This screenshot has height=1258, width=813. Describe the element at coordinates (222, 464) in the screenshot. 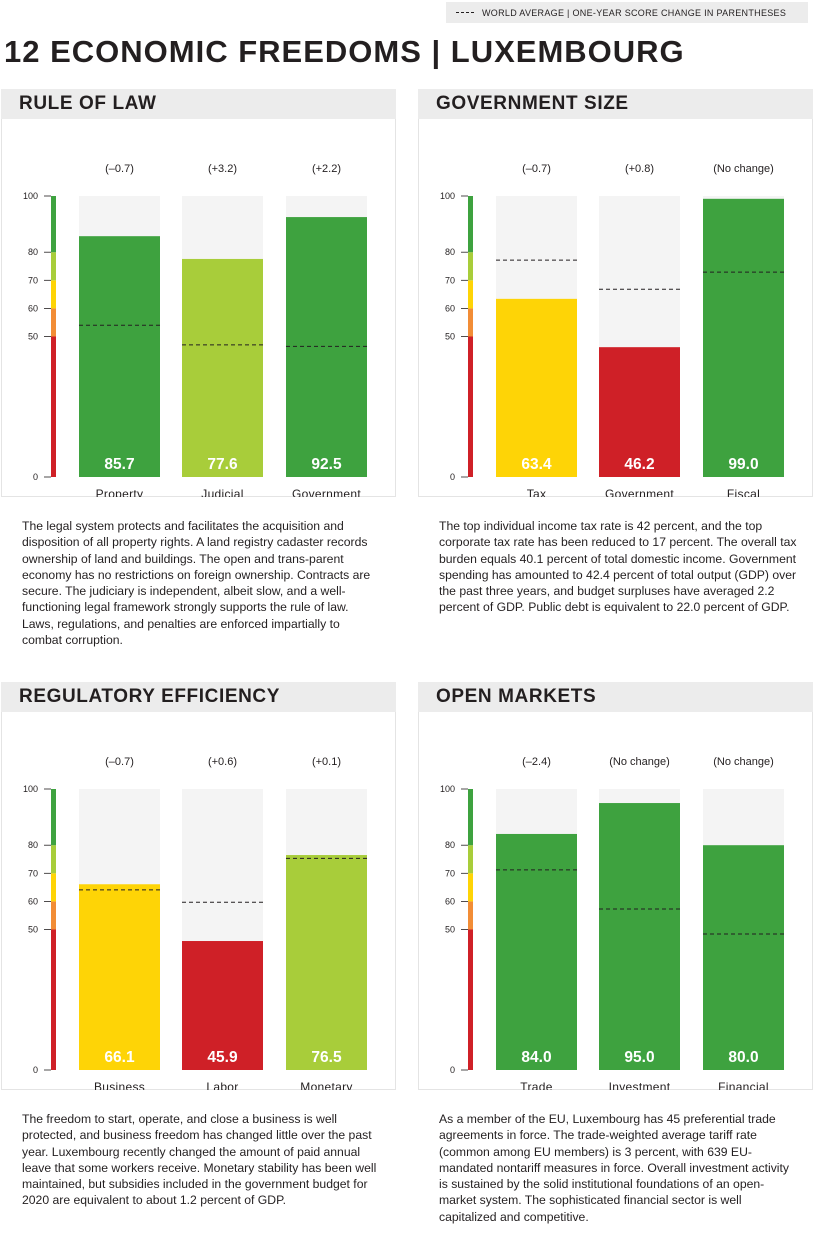

I see `value-label: 77.6` at that location.